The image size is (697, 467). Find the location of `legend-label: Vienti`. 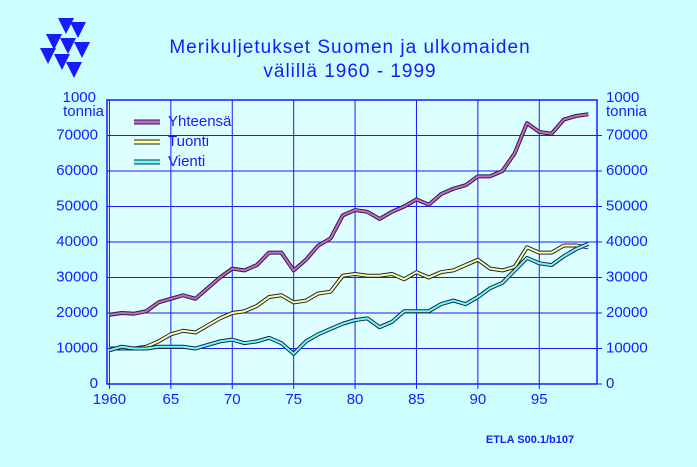

legend-label: Vienti is located at coordinates (186, 161).